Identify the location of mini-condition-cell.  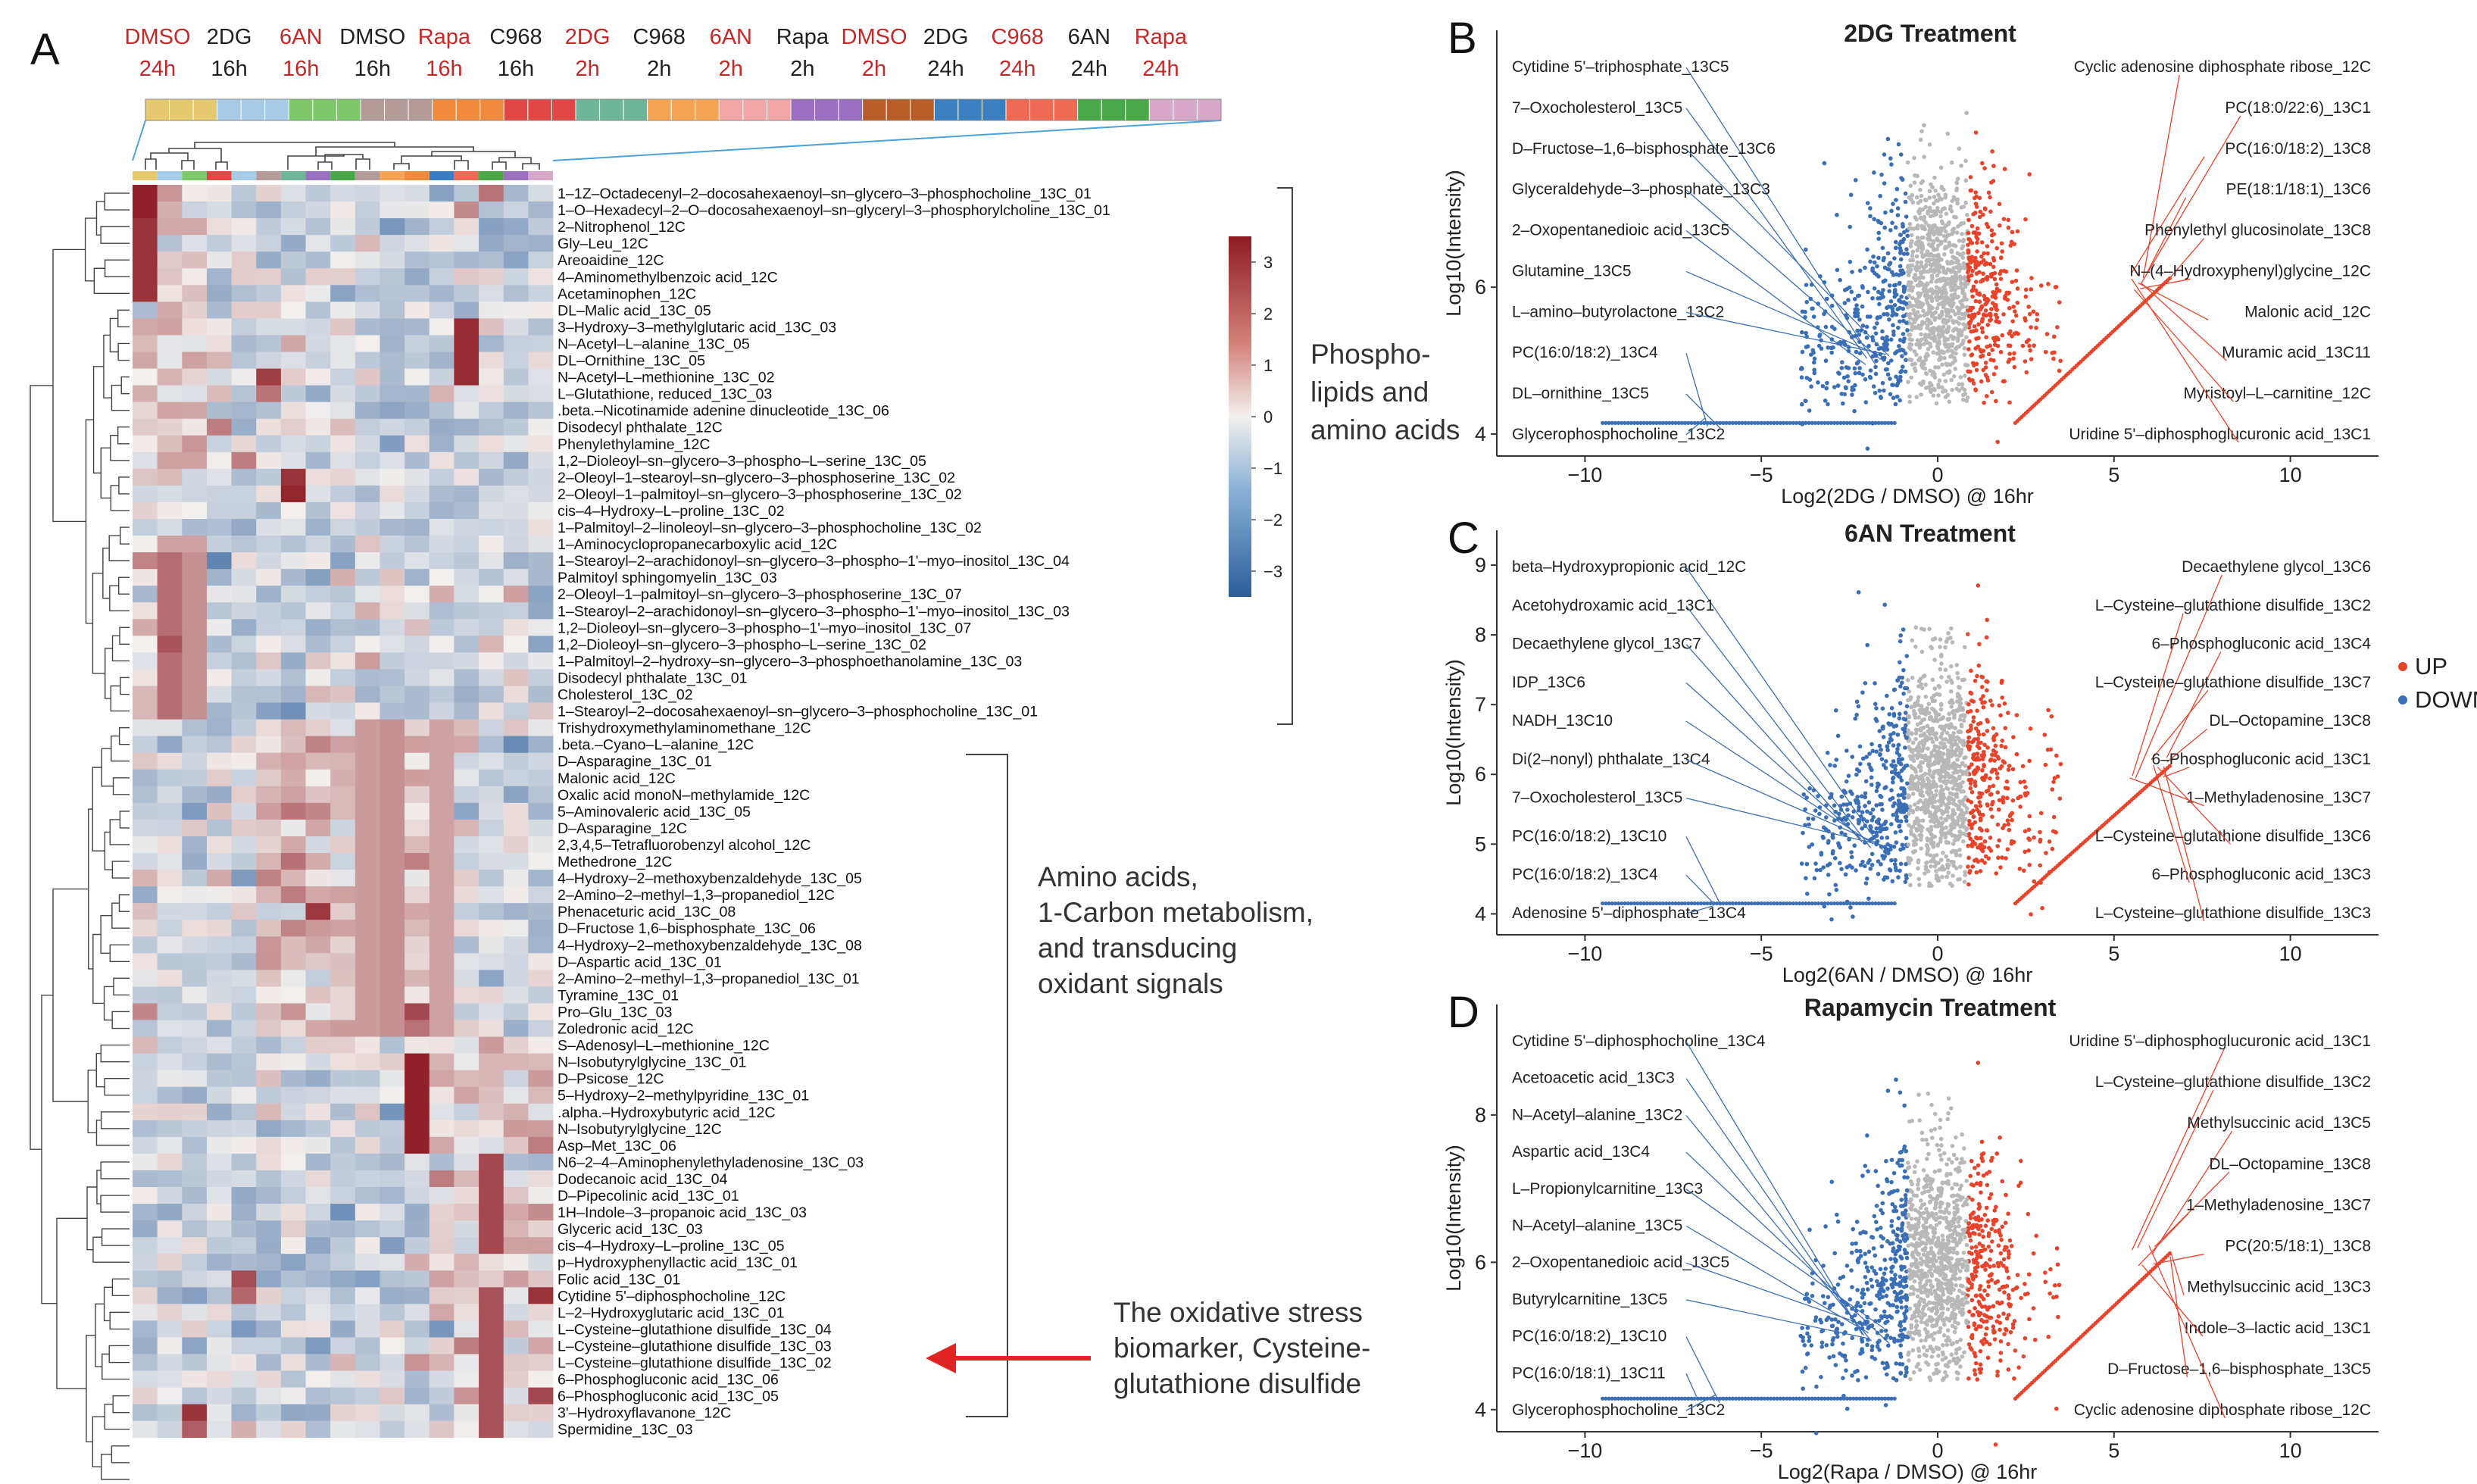
(417, 175).